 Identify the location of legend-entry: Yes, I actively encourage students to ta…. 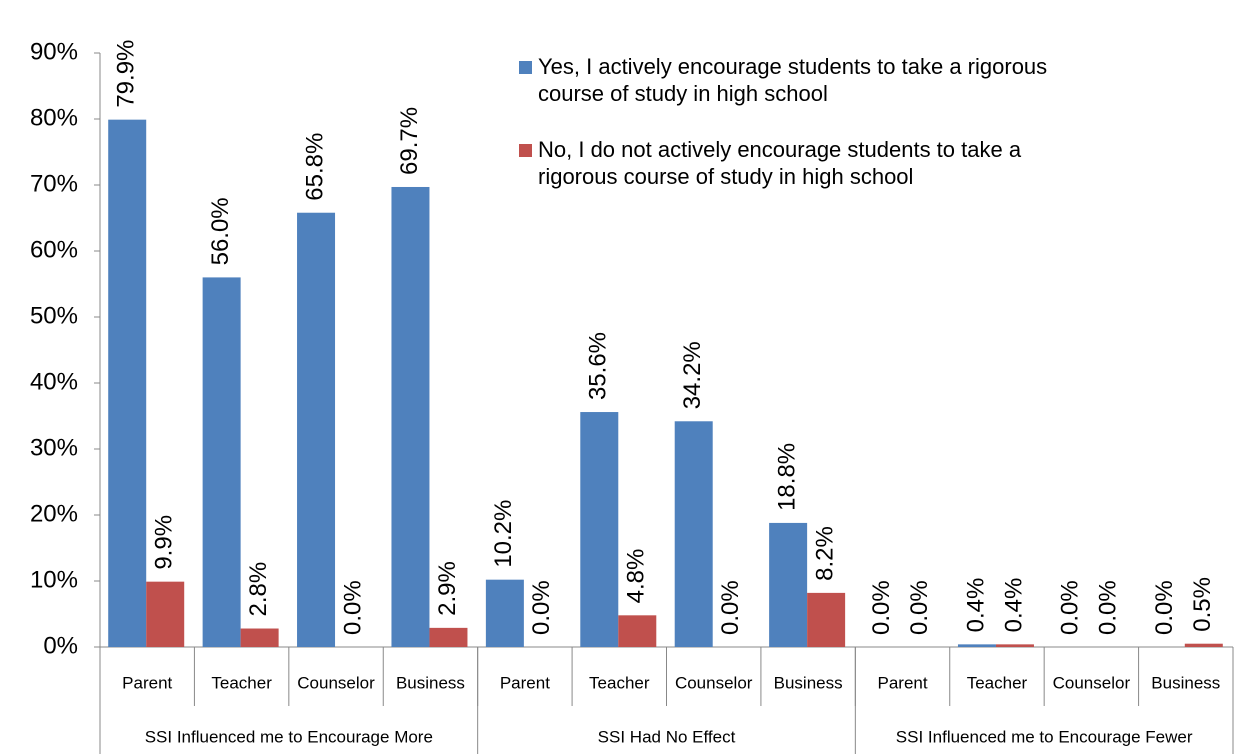
(793, 80).